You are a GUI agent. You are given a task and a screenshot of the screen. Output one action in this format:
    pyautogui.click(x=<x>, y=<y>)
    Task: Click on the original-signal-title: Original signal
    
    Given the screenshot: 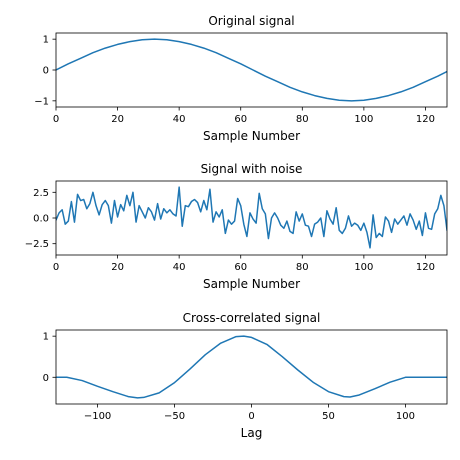 What is the action you would take?
    pyautogui.click(x=251, y=21)
    